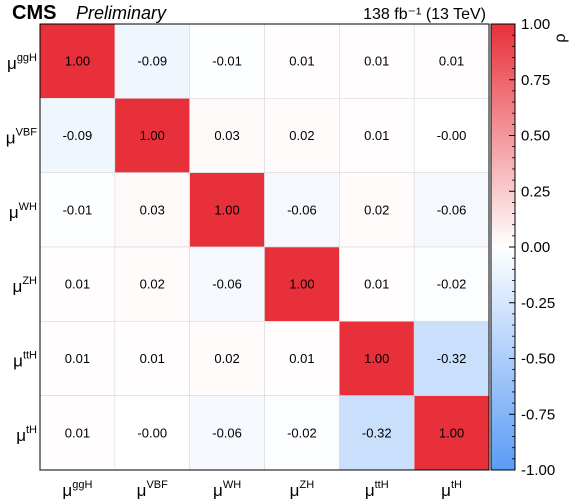 The height and width of the screenshot is (500, 580). What do you see at coordinates (538, 470) in the screenshot?
I see `colorbar-tick-label: -1.00` at bounding box center [538, 470].